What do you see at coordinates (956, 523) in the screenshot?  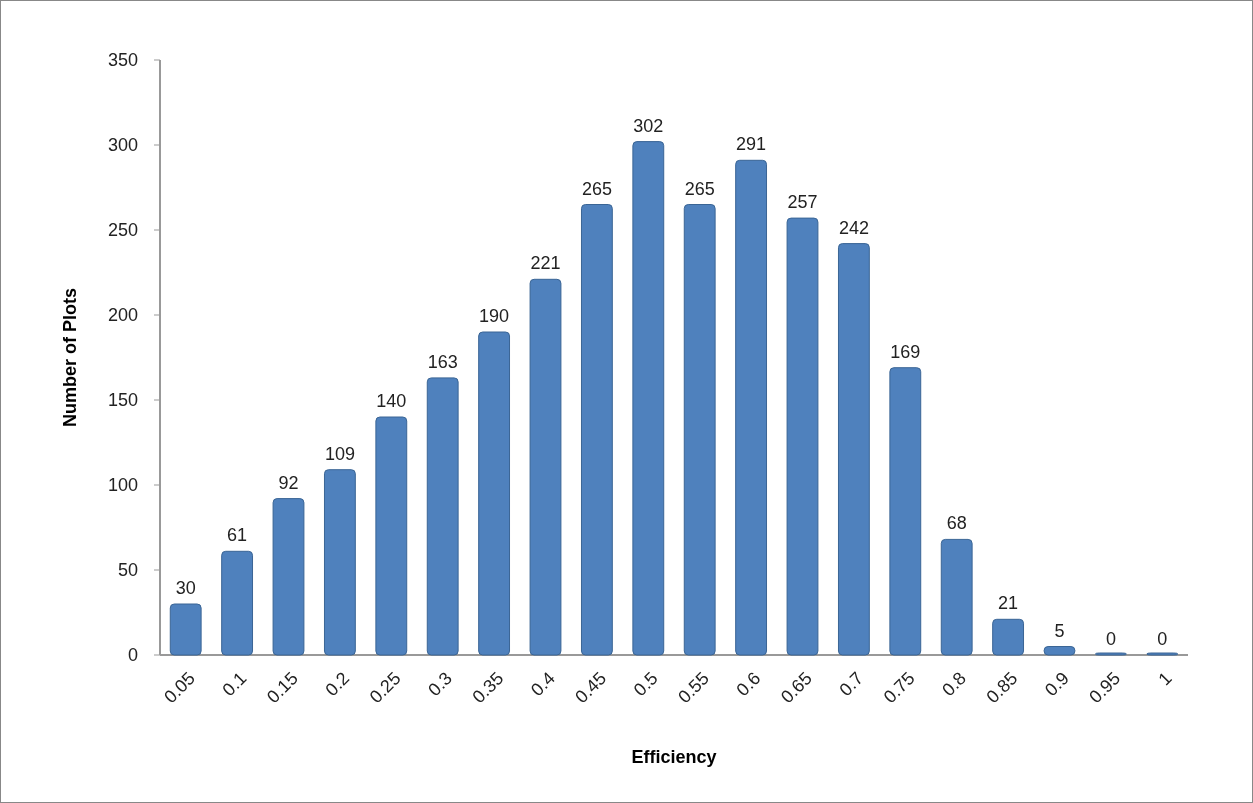 I see `data-label: 68` at bounding box center [956, 523].